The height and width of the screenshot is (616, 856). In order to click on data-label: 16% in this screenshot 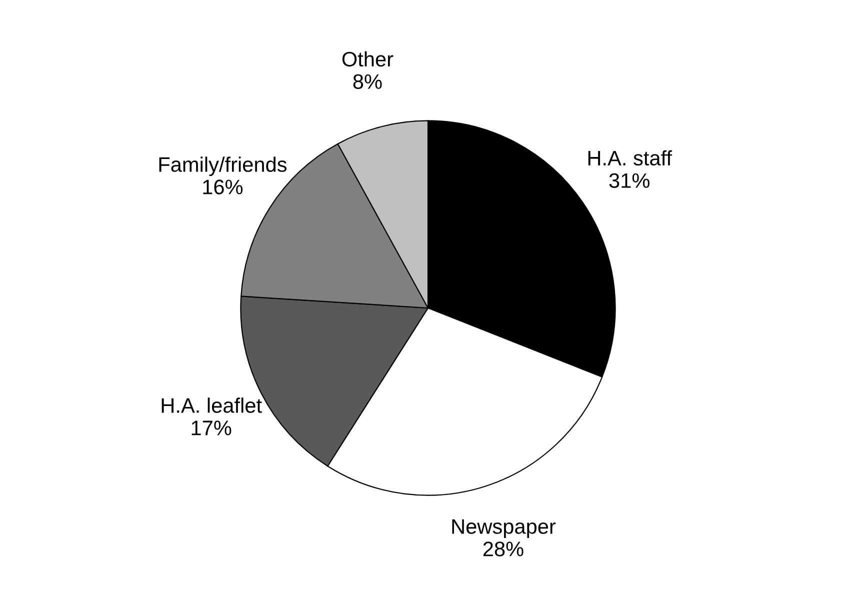, I will do `click(223, 187)`.